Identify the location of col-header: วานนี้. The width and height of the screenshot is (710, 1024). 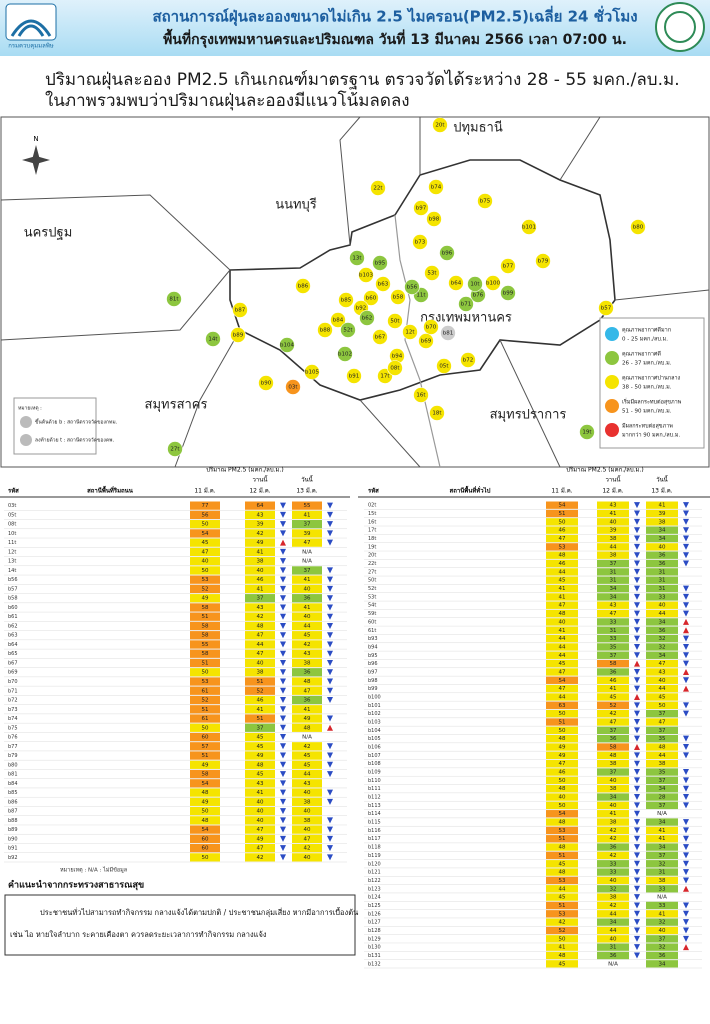
(261, 479).